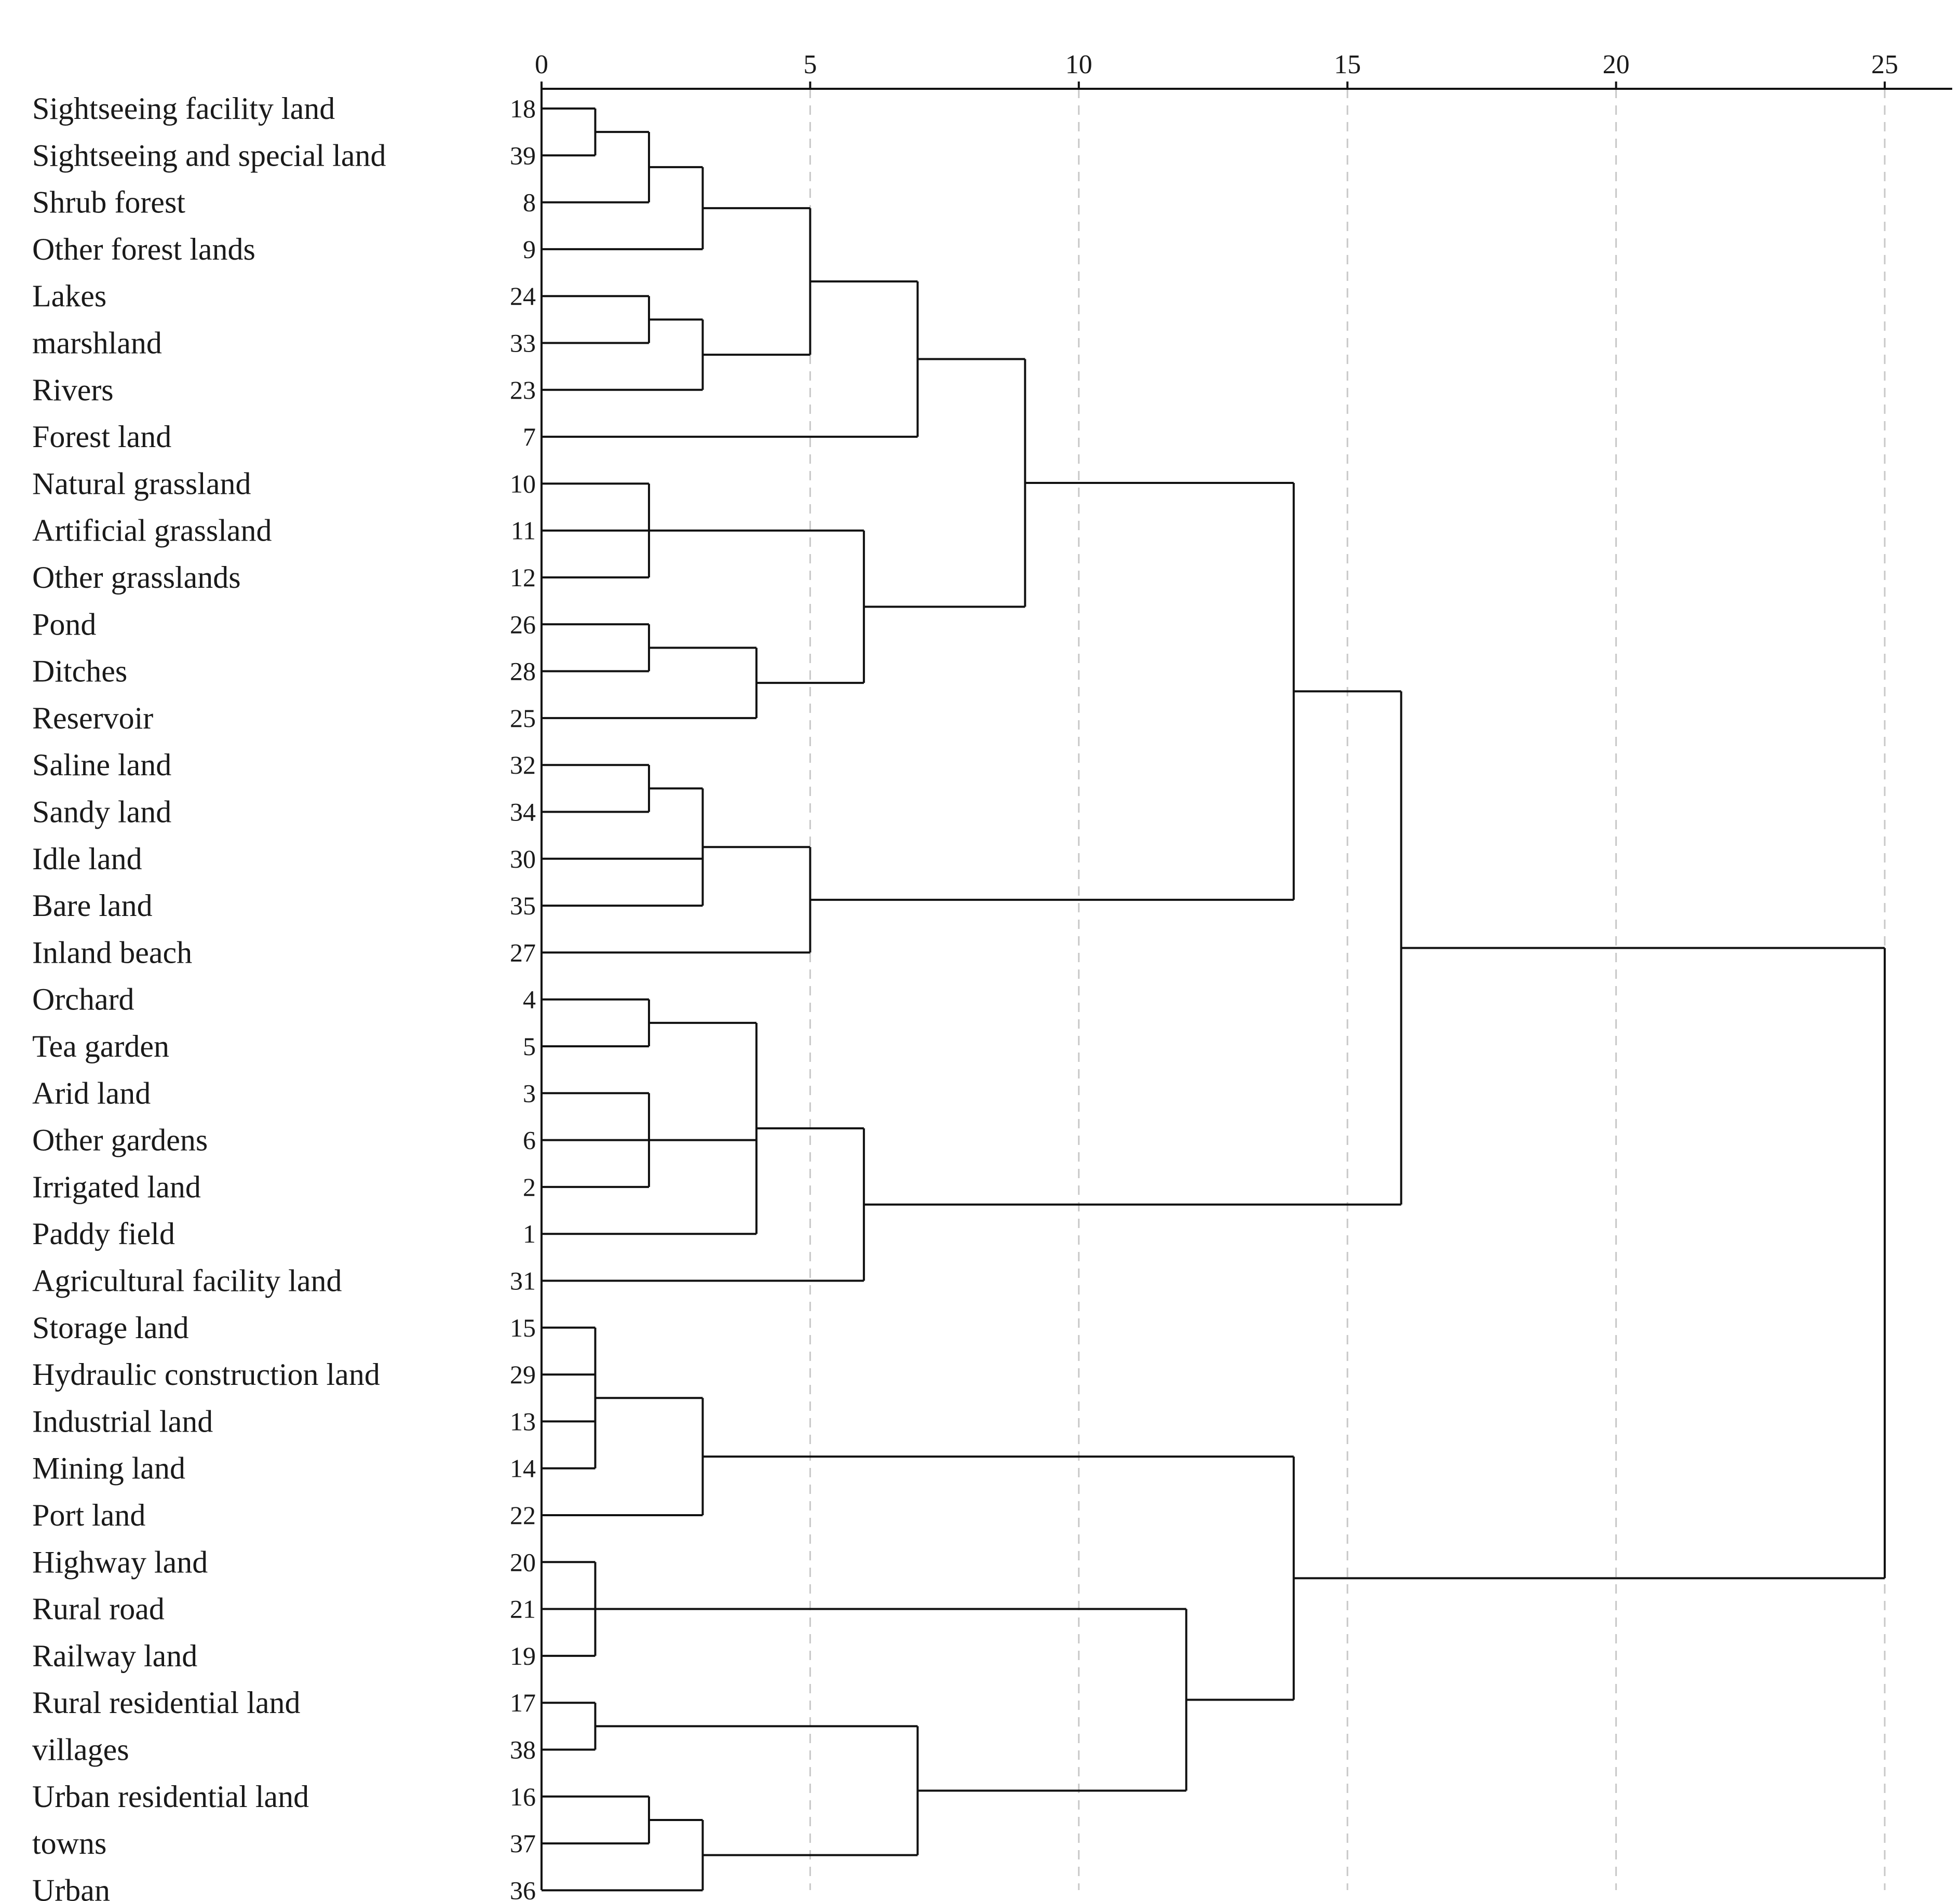  Describe the element at coordinates (87, 859) in the screenshot. I see `leaf-label: Idle land` at that location.